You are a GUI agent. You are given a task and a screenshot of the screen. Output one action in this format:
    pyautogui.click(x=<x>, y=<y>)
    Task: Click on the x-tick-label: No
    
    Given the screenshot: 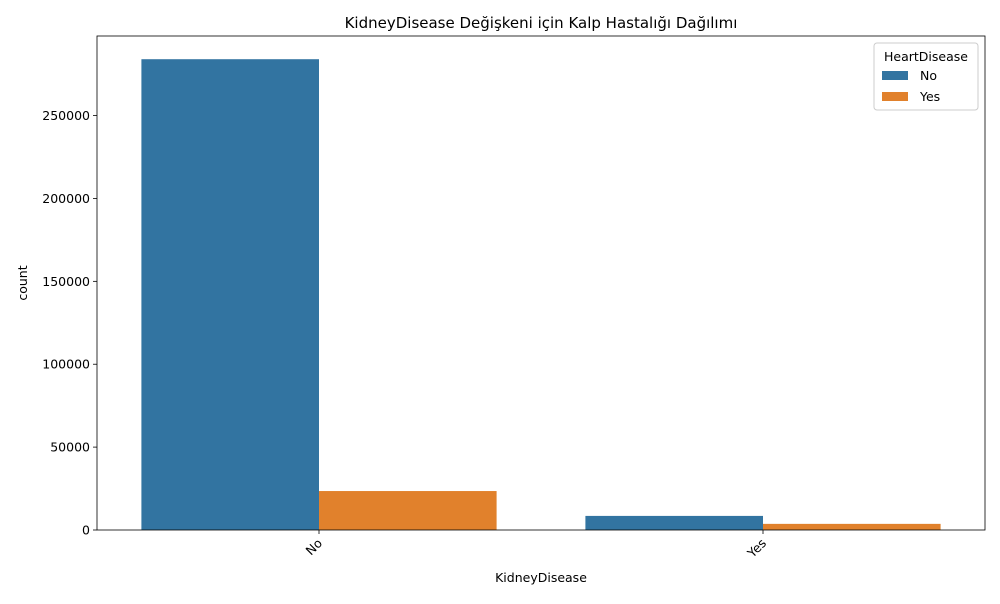 What is the action you would take?
    pyautogui.click(x=313, y=547)
    